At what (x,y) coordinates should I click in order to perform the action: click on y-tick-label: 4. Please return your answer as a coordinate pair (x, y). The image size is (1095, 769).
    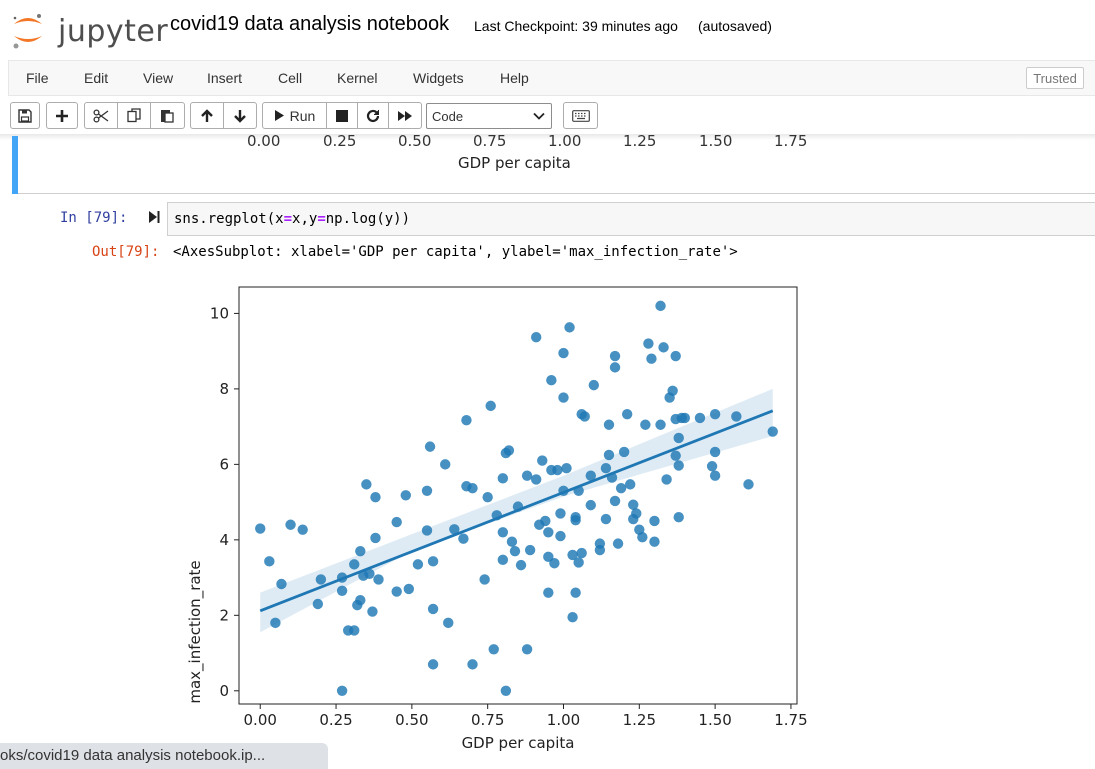
    Looking at the image, I should click on (224, 540).